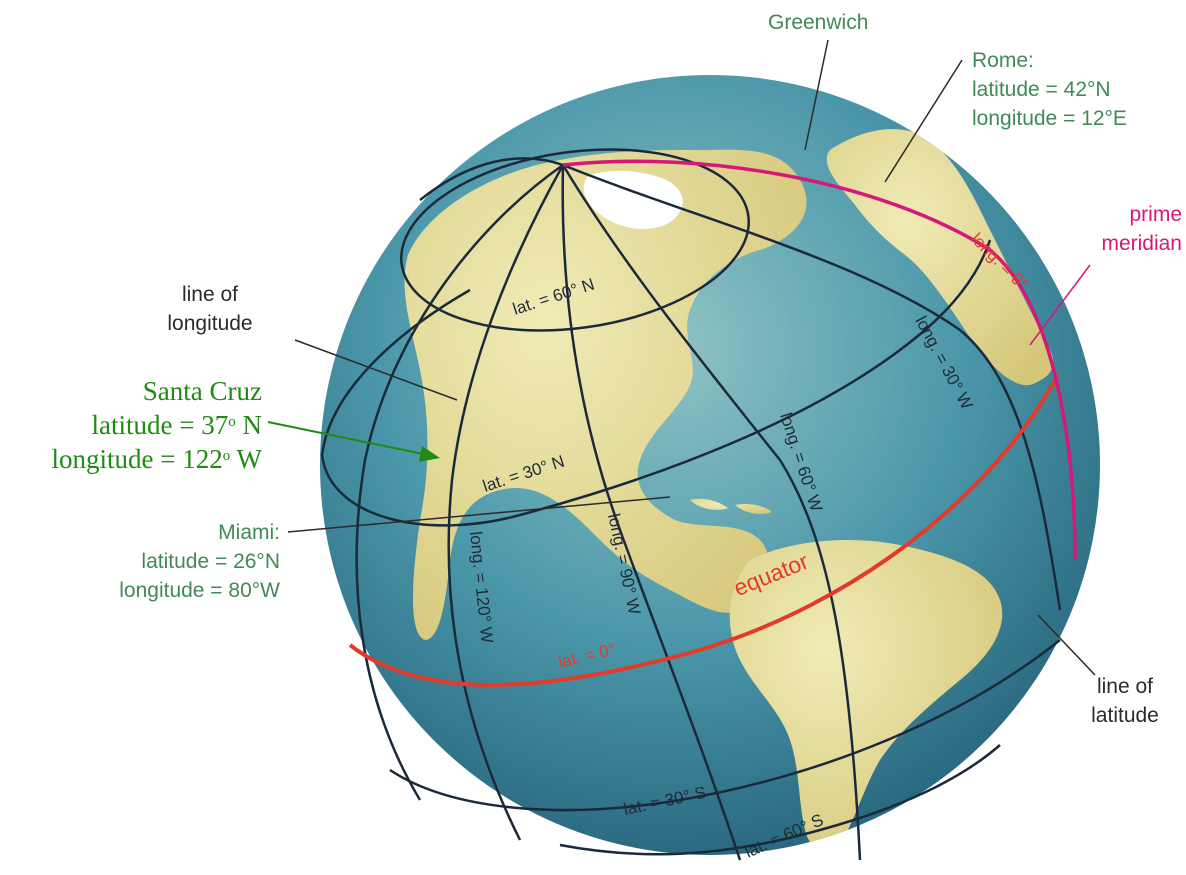 Image resolution: width=1186 pixels, height=875 pixels. I want to click on longitude-leader, so click(376, 370).